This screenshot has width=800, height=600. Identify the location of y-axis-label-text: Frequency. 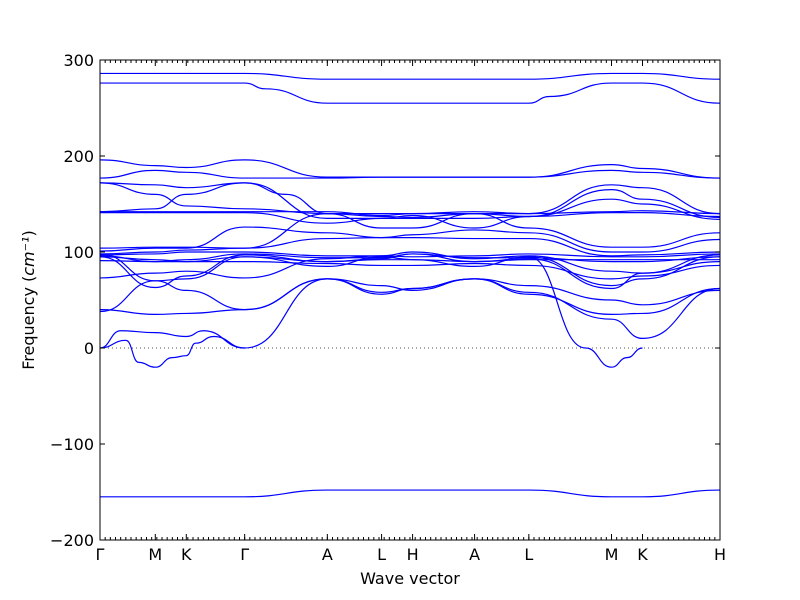
(28, 328).